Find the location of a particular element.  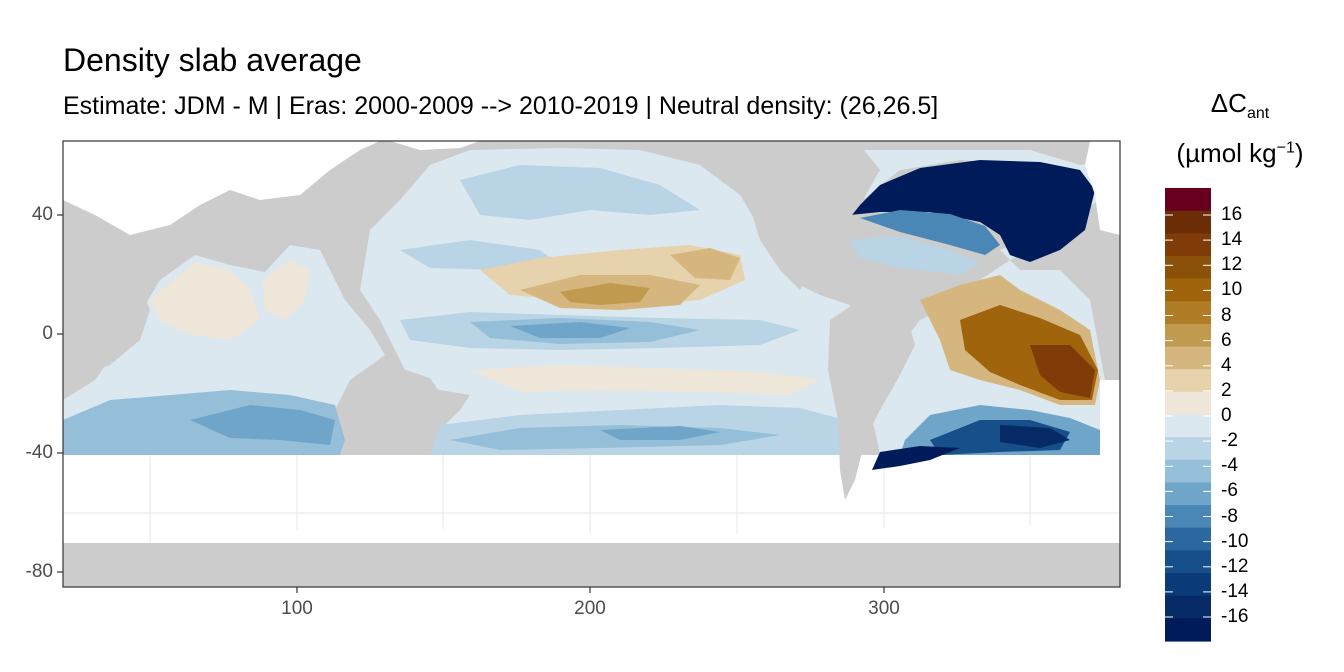

arabian-sea-beige is located at coordinates (205, 301).